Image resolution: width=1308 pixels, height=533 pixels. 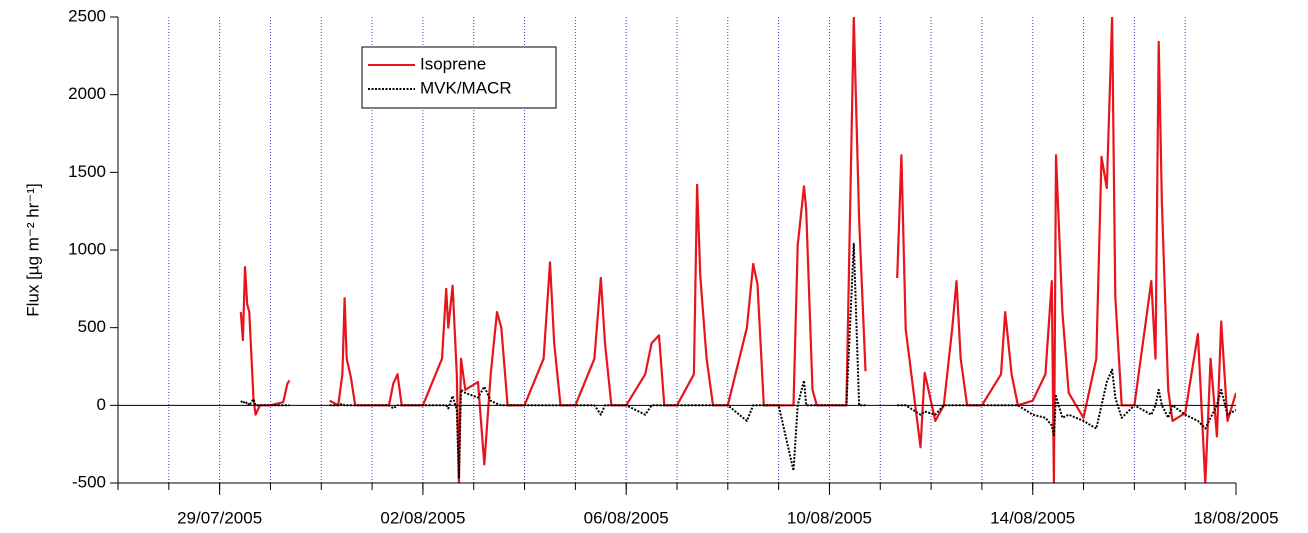 I want to click on x-tick-label: 10/08/2005, so click(x=829, y=517).